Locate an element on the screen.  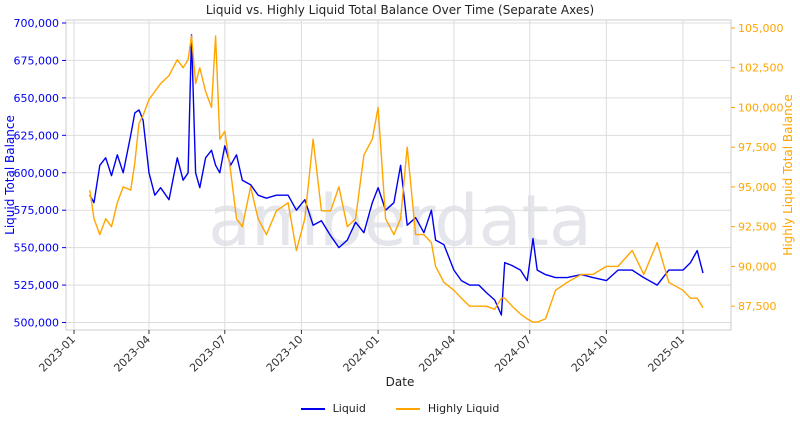
x-tick-label: 2024-01 is located at coordinates (362, 354).